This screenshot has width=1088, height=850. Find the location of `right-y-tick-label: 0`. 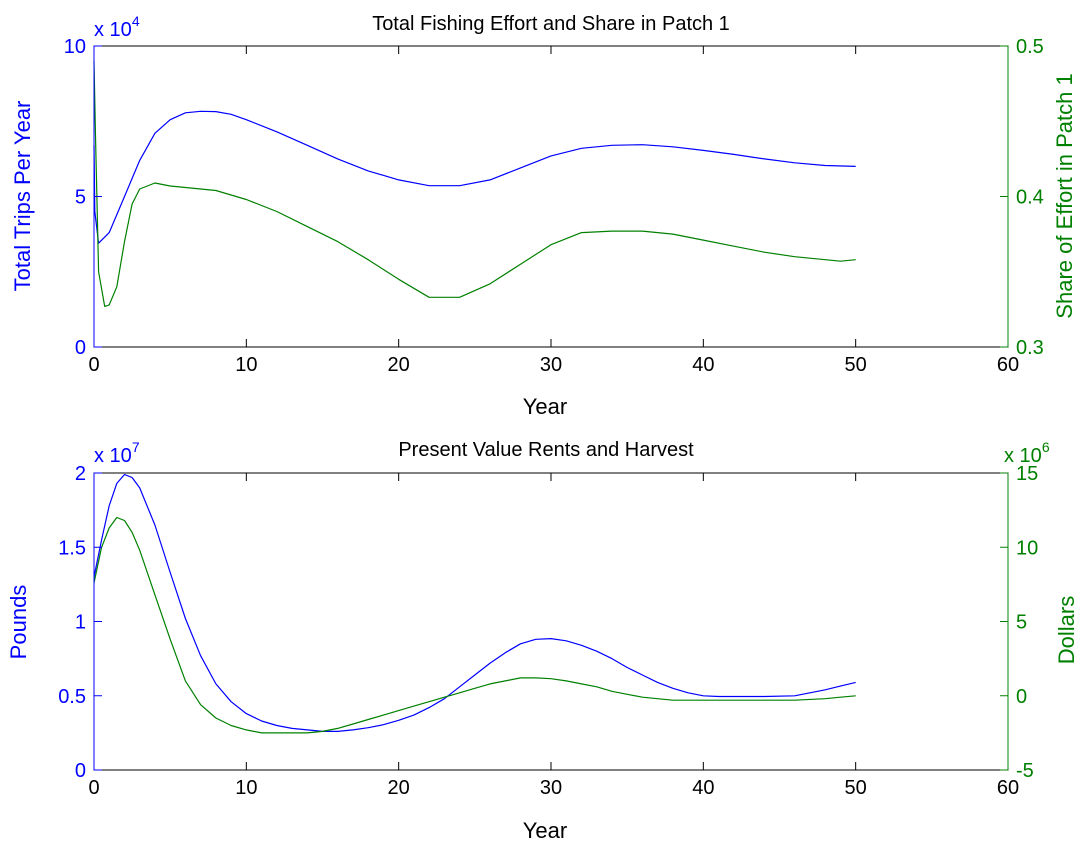

right-y-tick-label: 0 is located at coordinates (1021, 697).